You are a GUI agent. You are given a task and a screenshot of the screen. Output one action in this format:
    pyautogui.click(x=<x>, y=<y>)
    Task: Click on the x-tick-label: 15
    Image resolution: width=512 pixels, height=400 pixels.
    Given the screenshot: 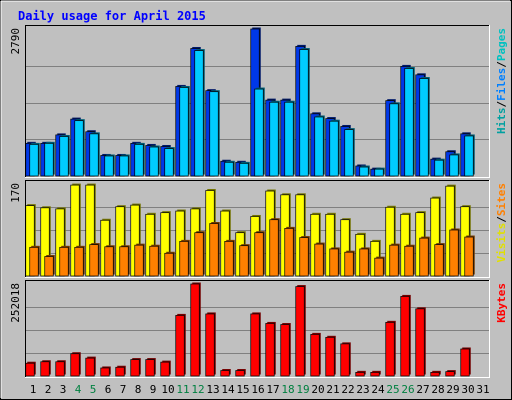 What is the action you would take?
    pyautogui.click(x=242, y=389)
    